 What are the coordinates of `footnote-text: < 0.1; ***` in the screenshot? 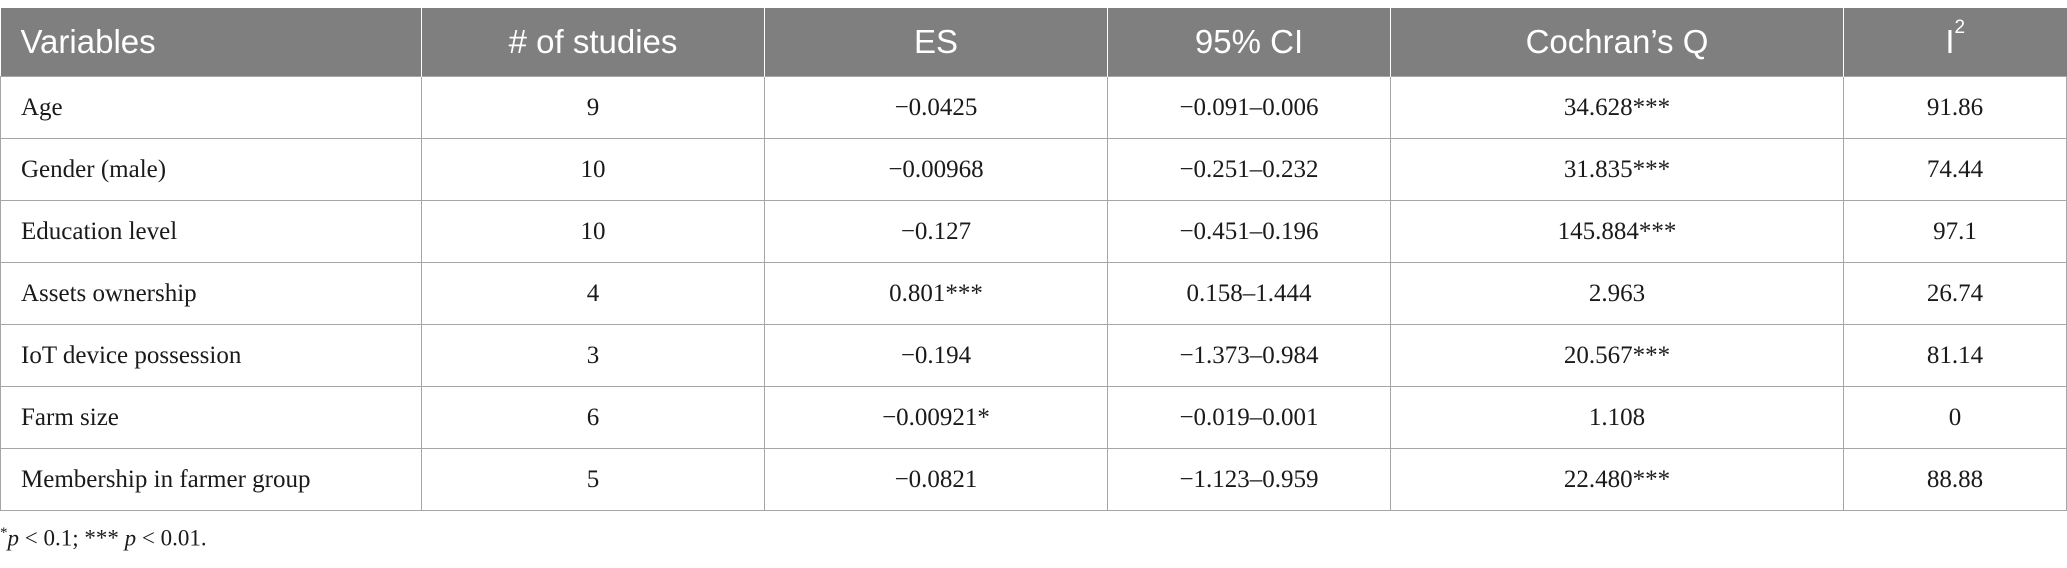 It's located at (72, 538).